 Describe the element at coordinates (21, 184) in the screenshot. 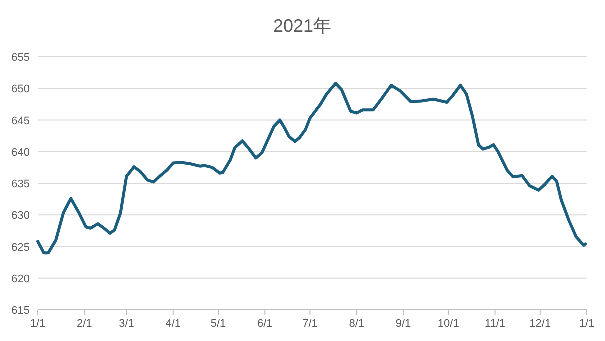

I see `y-tick-label: 635` at that location.